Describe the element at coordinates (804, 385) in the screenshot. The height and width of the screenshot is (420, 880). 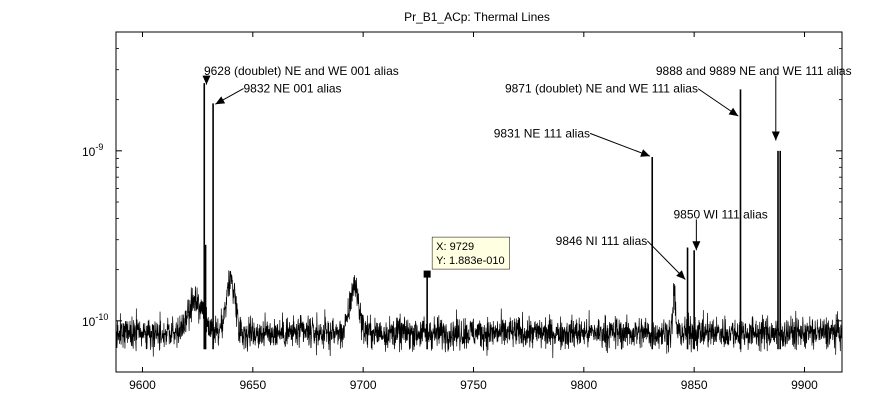
I see `x-tick-label: 9900` at that location.